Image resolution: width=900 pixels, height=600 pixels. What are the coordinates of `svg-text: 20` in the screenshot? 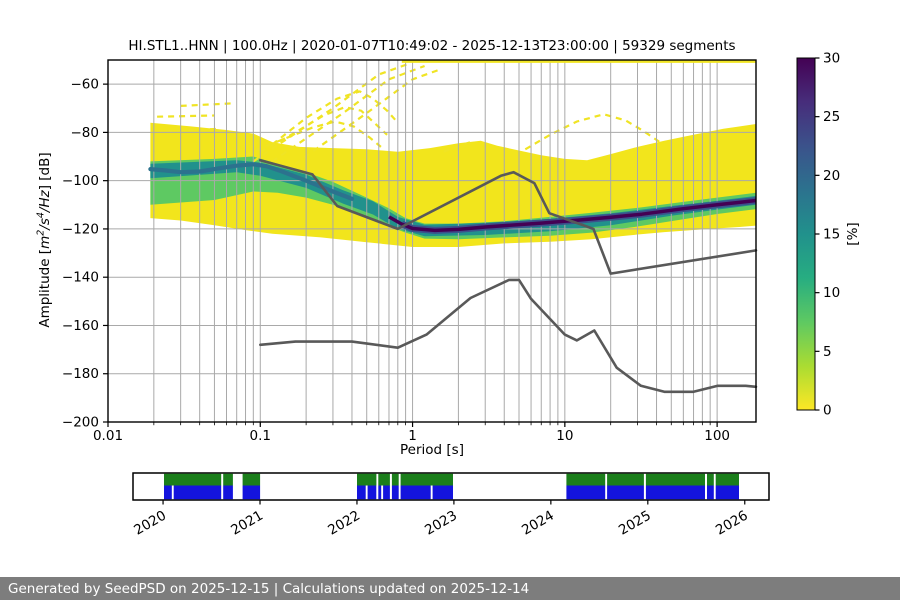 It's located at (831, 176).